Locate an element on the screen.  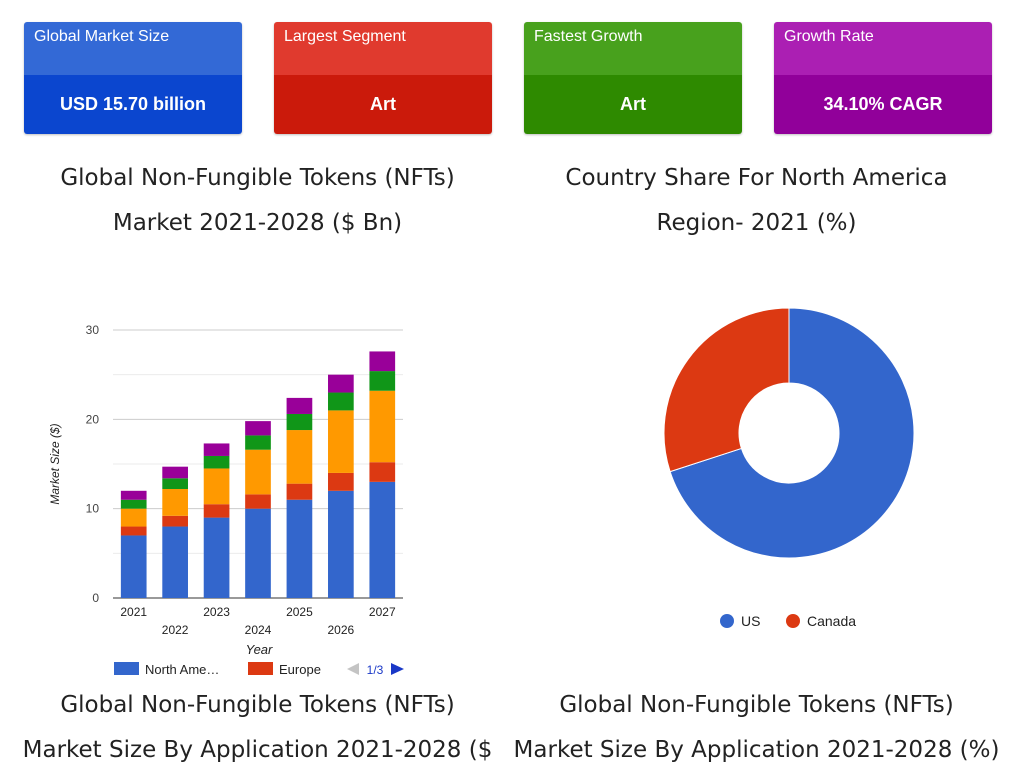
kpi-card-header: Fastest Growth is located at coordinates (633, 48).